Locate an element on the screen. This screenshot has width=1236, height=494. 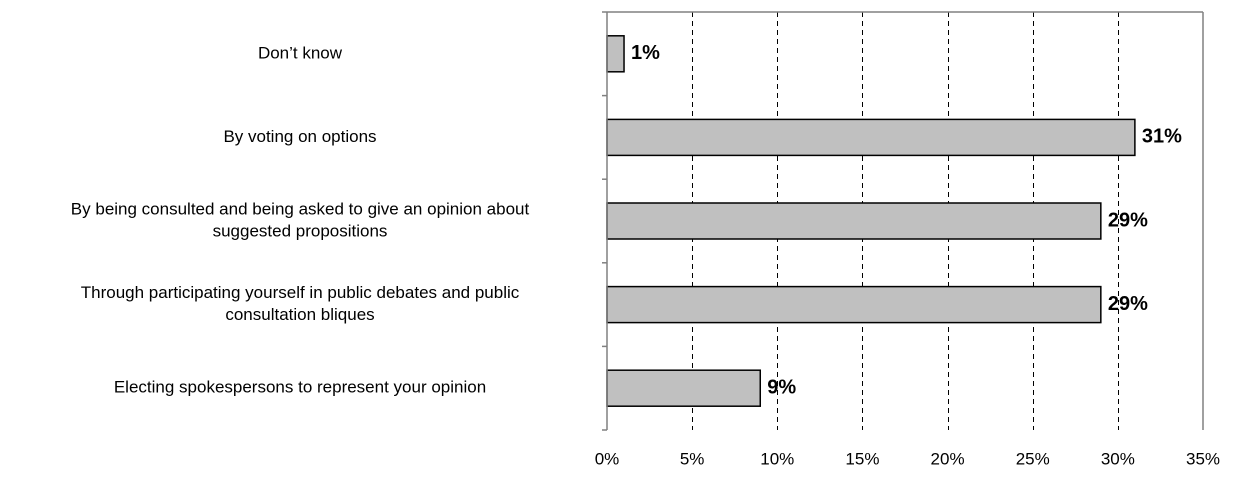
category-label-line: By voting on options is located at coordinates (299, 136).